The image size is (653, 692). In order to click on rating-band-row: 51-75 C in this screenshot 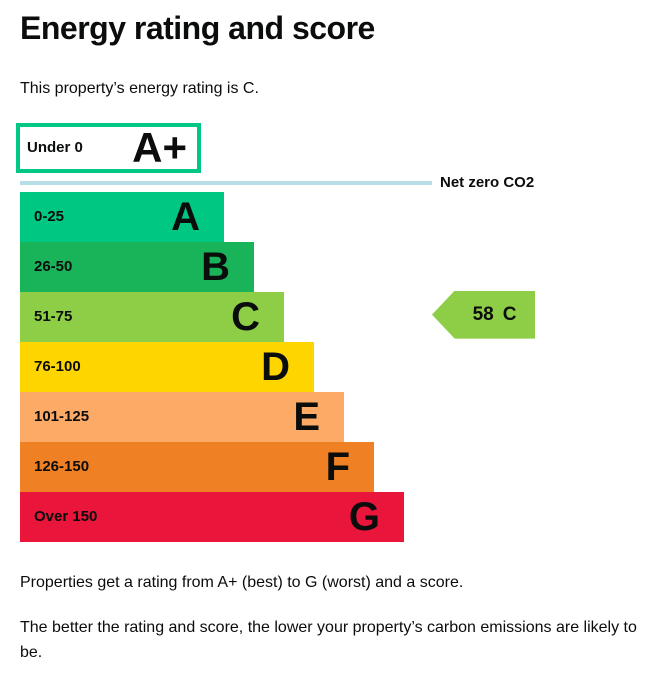, I will do `click(152, 316)`.